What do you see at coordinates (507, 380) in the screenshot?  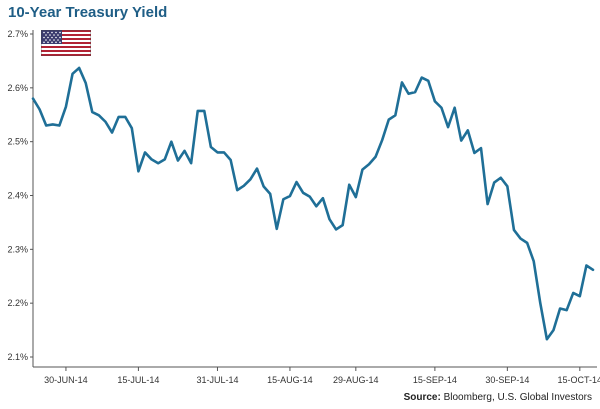 I see `x-tick-label: 30-SEP-14` at bounding box center [507, 380].